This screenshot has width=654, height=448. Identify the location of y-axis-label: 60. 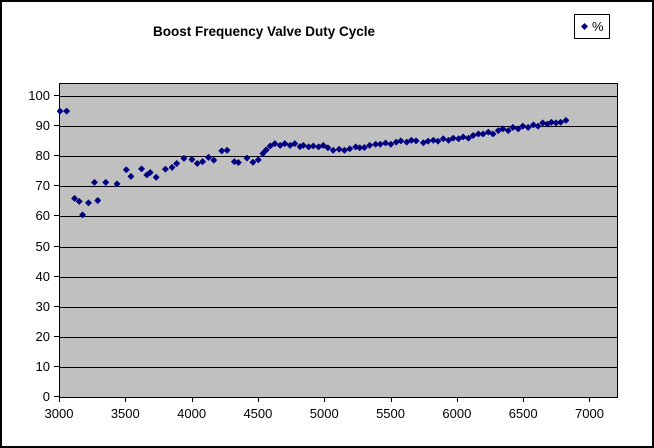
(42, 216).